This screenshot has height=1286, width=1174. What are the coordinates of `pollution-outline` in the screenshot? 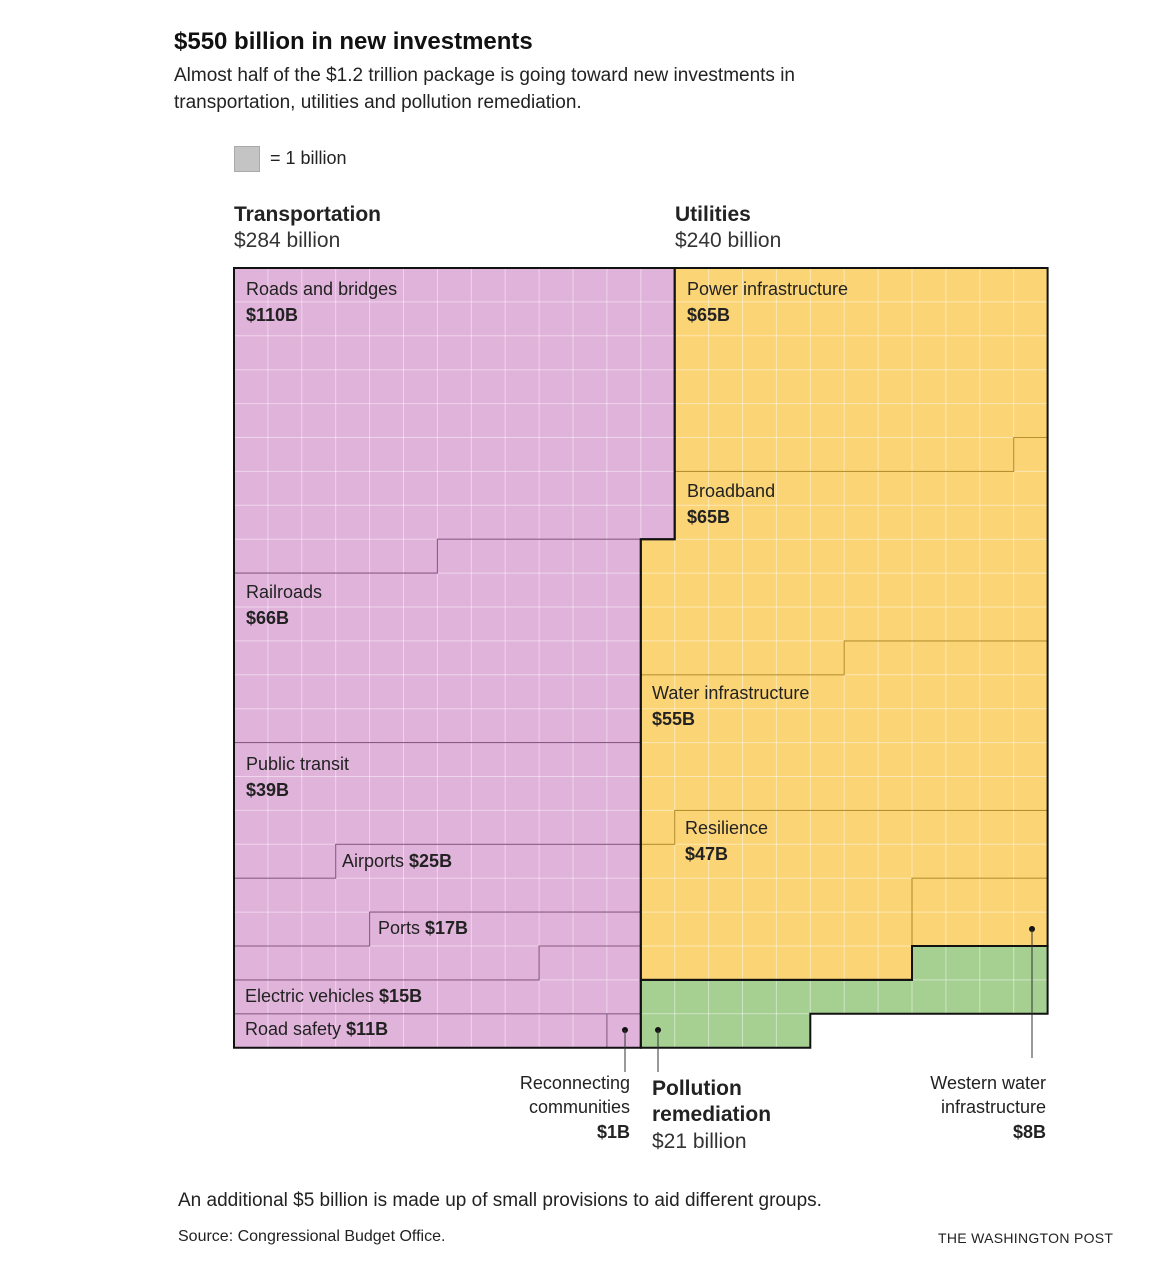 It's located at (844, 997).